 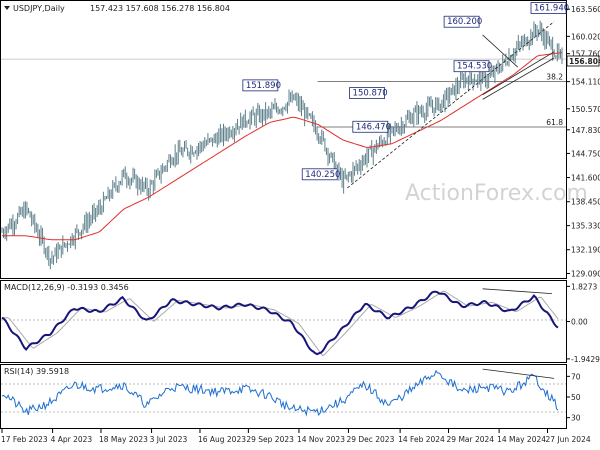 What do you see at coordinates (270, 439) in the screenshot?
I see `x-axis-label: 29 Sep 2023` at bounding box center [270, 439].